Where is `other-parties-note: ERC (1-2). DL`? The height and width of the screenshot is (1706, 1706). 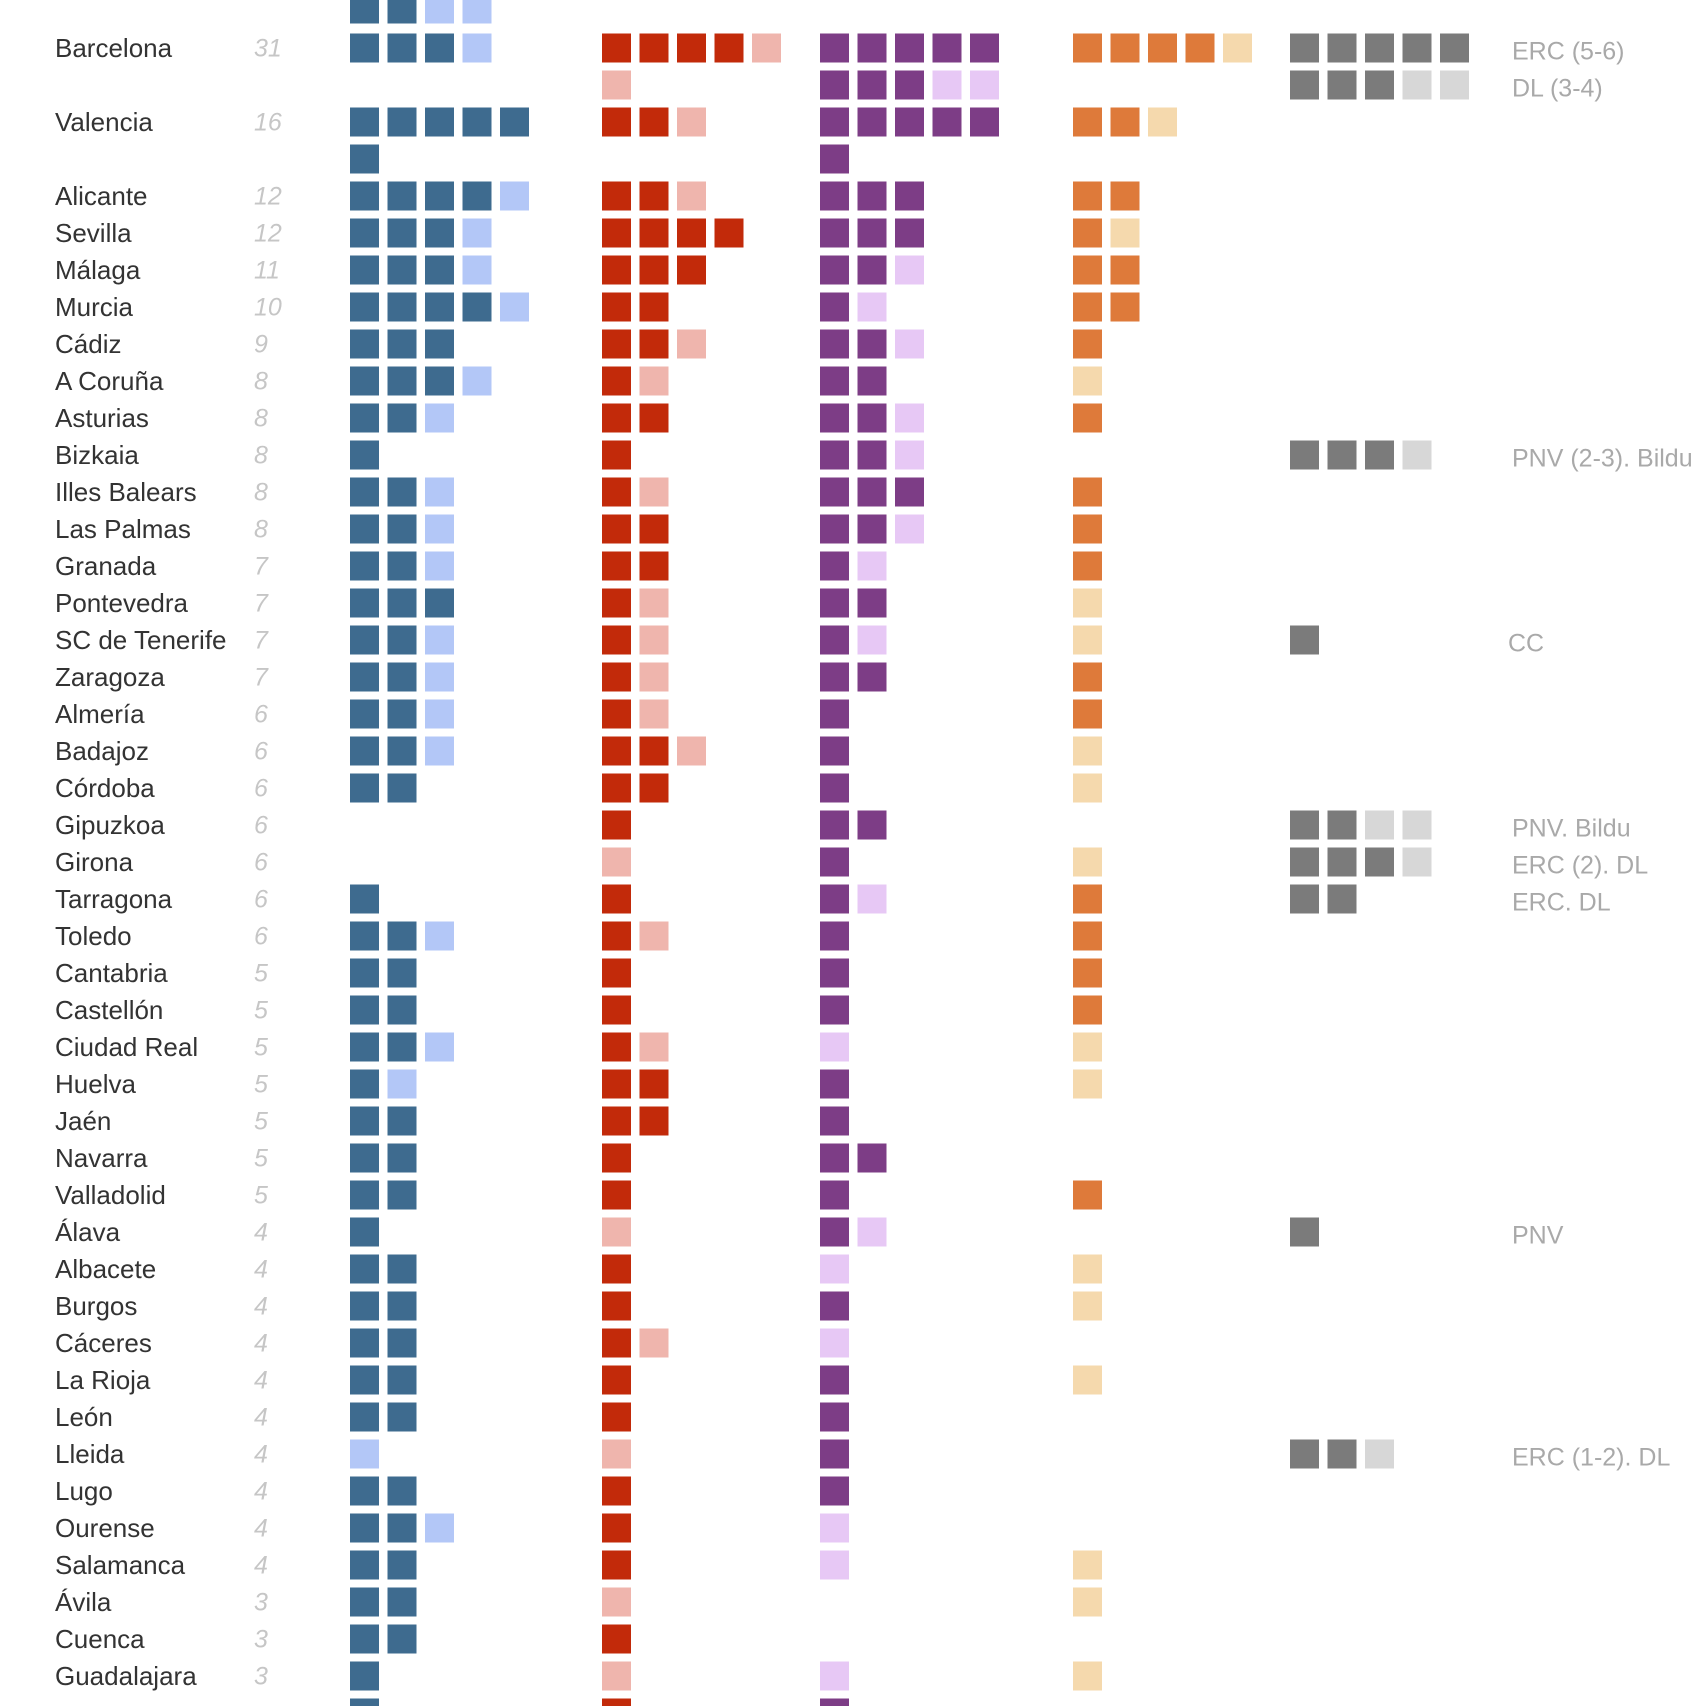 other-parties-note: ERC (1-2). DL is located at coordinates (1591, 1458).